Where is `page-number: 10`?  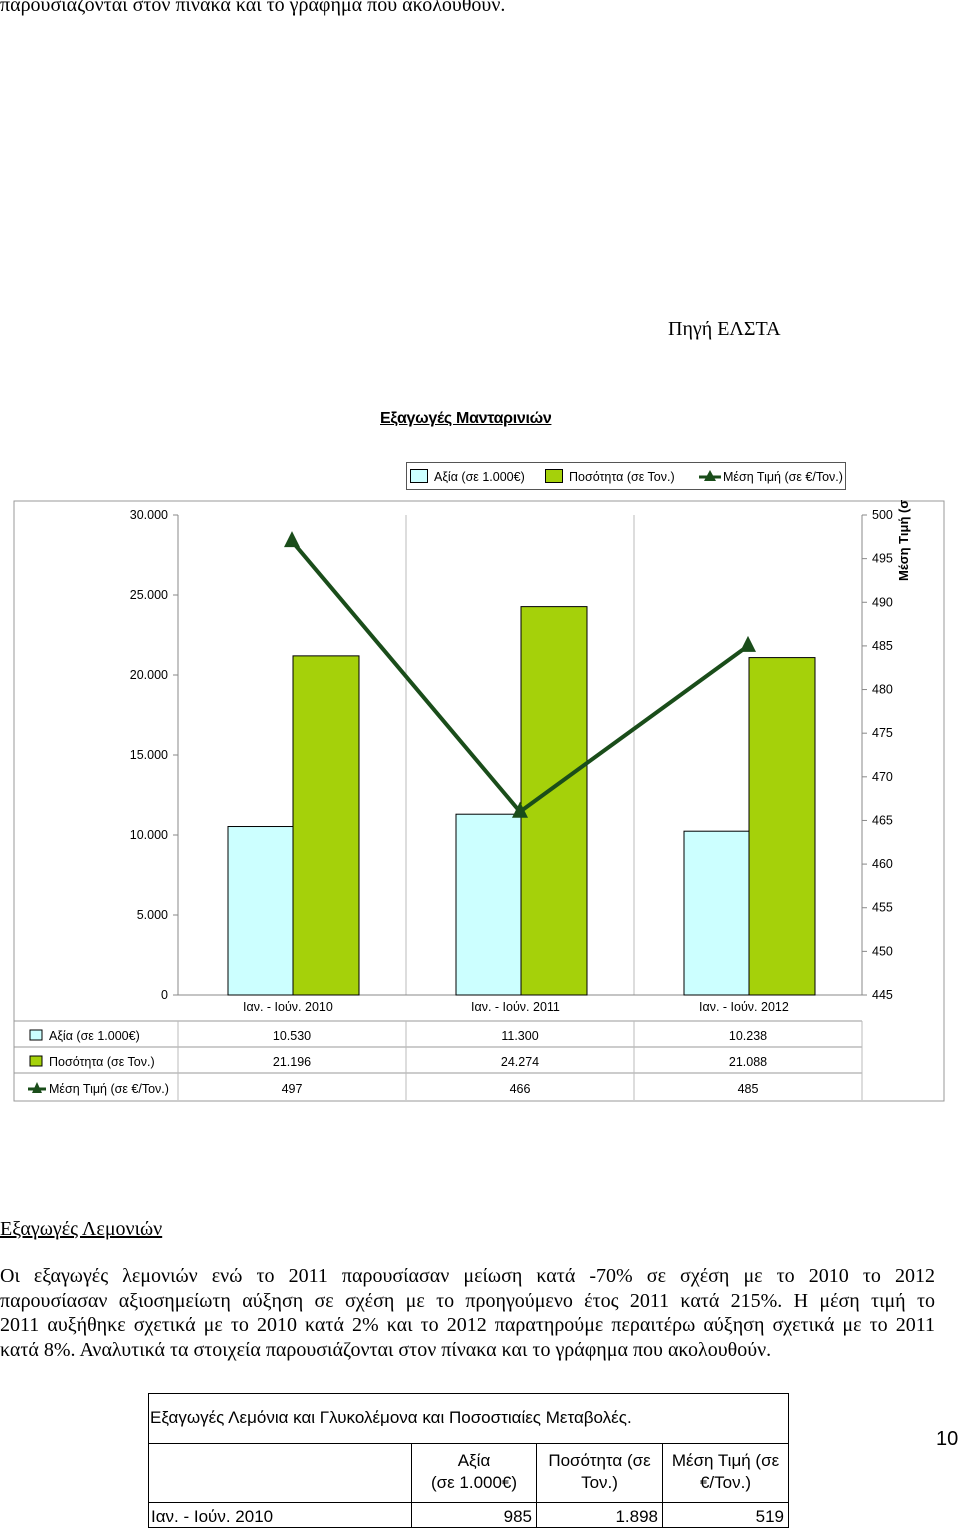
page-number: 10 is located at coordinates (947, 1439).